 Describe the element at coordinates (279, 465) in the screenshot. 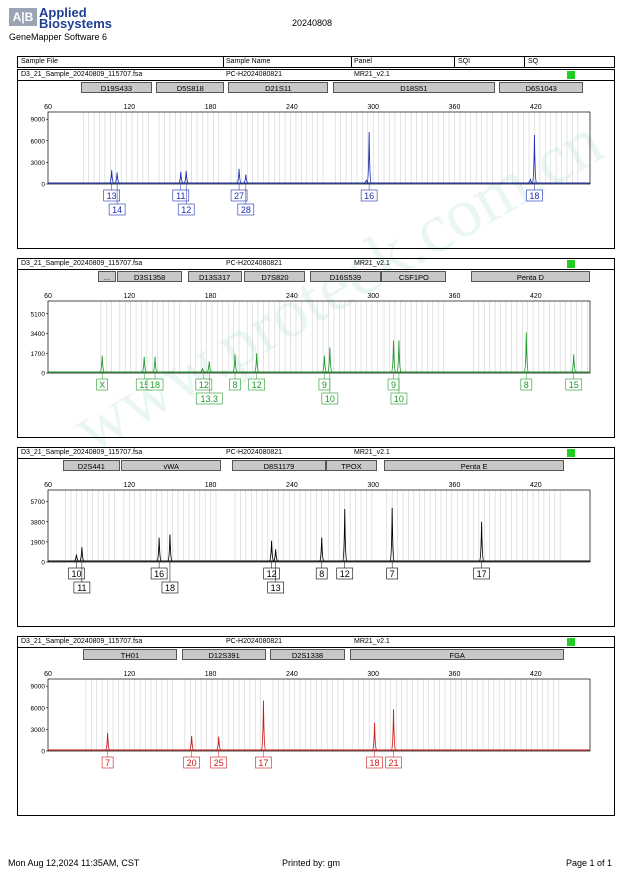

I see `marker-bin: D8S1179` at that location.